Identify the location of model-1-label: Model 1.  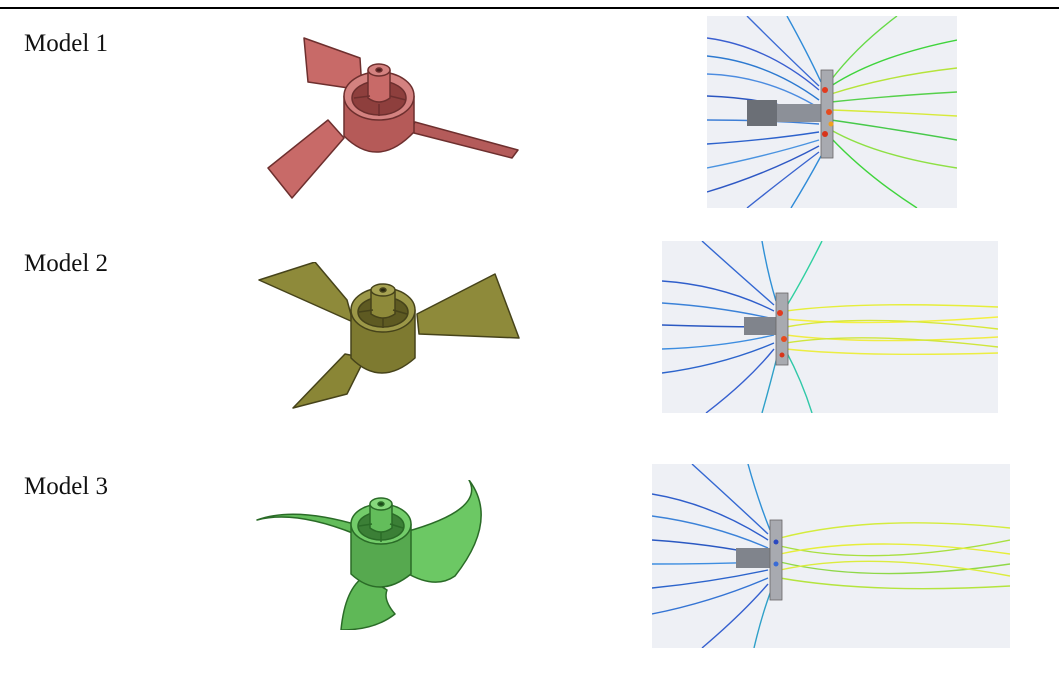
(66, 43).